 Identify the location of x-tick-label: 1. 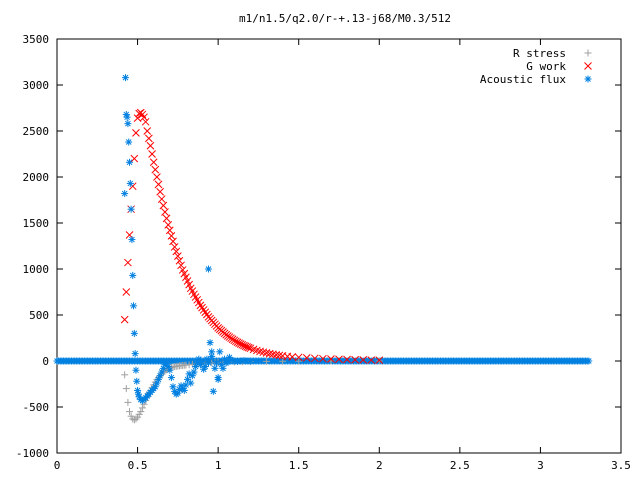
(218, 465).